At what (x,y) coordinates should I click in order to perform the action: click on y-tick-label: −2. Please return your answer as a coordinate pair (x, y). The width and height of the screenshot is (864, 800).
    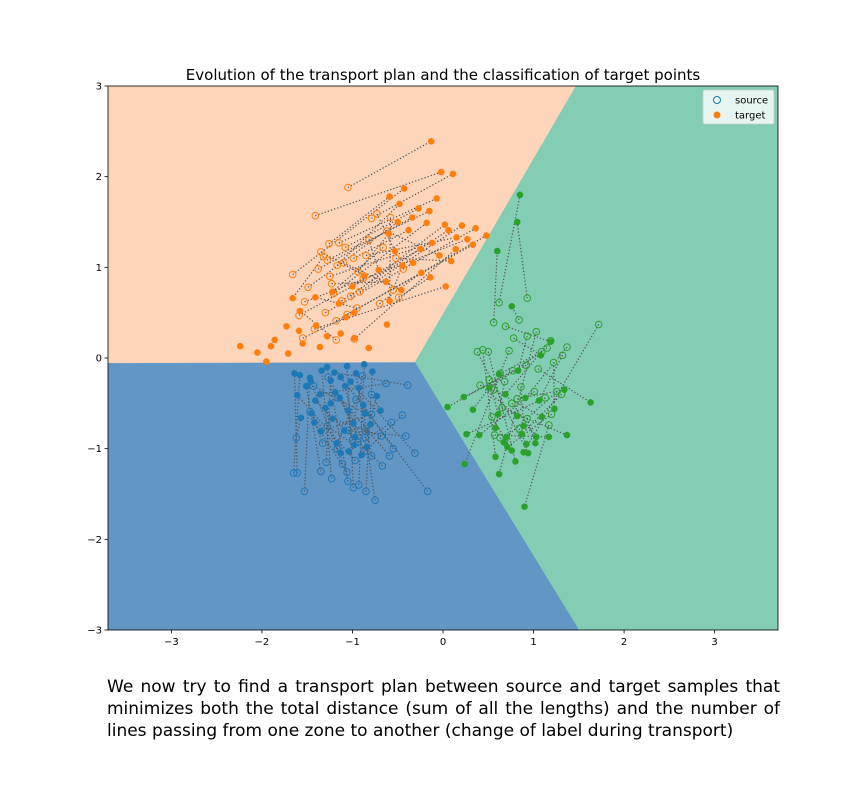
    Looking at the image, I should click on (94, 540).